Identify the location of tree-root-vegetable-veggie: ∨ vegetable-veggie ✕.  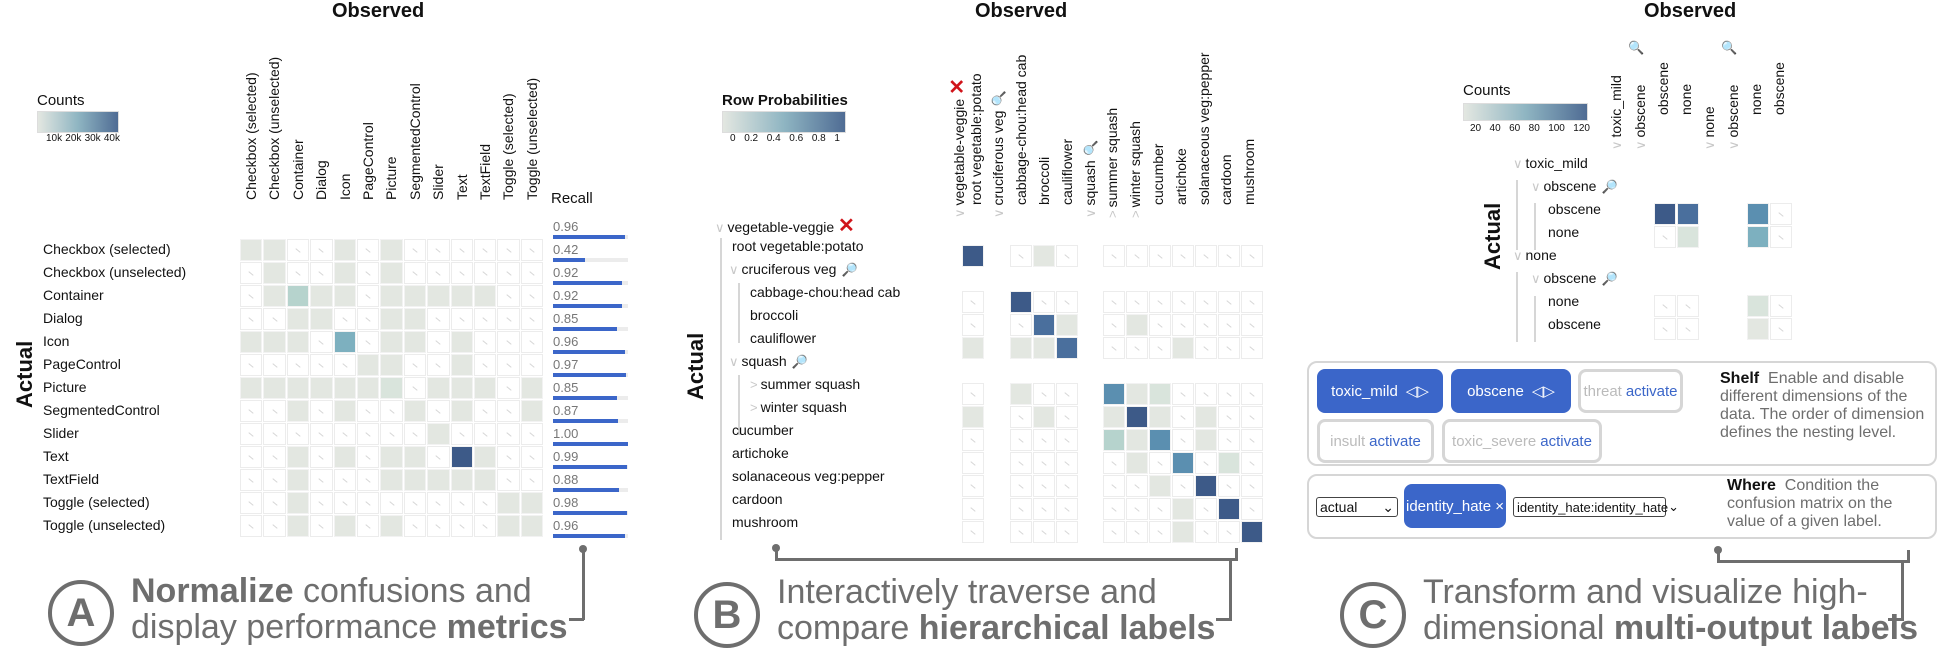
(785, 225).